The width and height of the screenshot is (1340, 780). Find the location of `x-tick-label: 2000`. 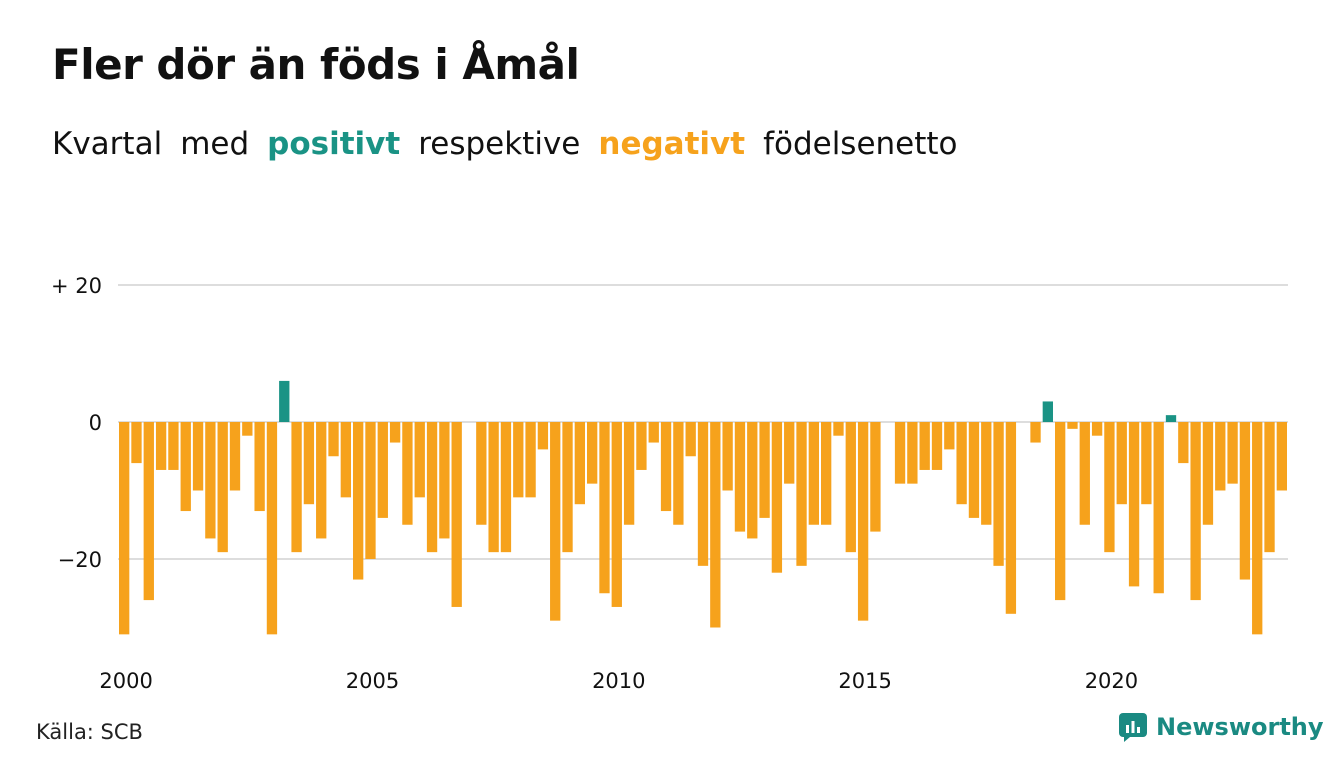

x-tick-label: 2000 is located at coordinates (125, 681).